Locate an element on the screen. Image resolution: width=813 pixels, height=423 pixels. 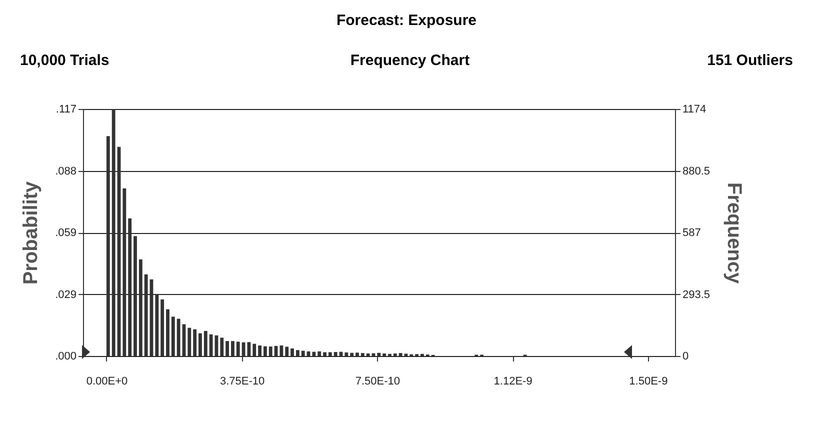
y2-axis-title: Frequency is located at coordinates (734, 233).